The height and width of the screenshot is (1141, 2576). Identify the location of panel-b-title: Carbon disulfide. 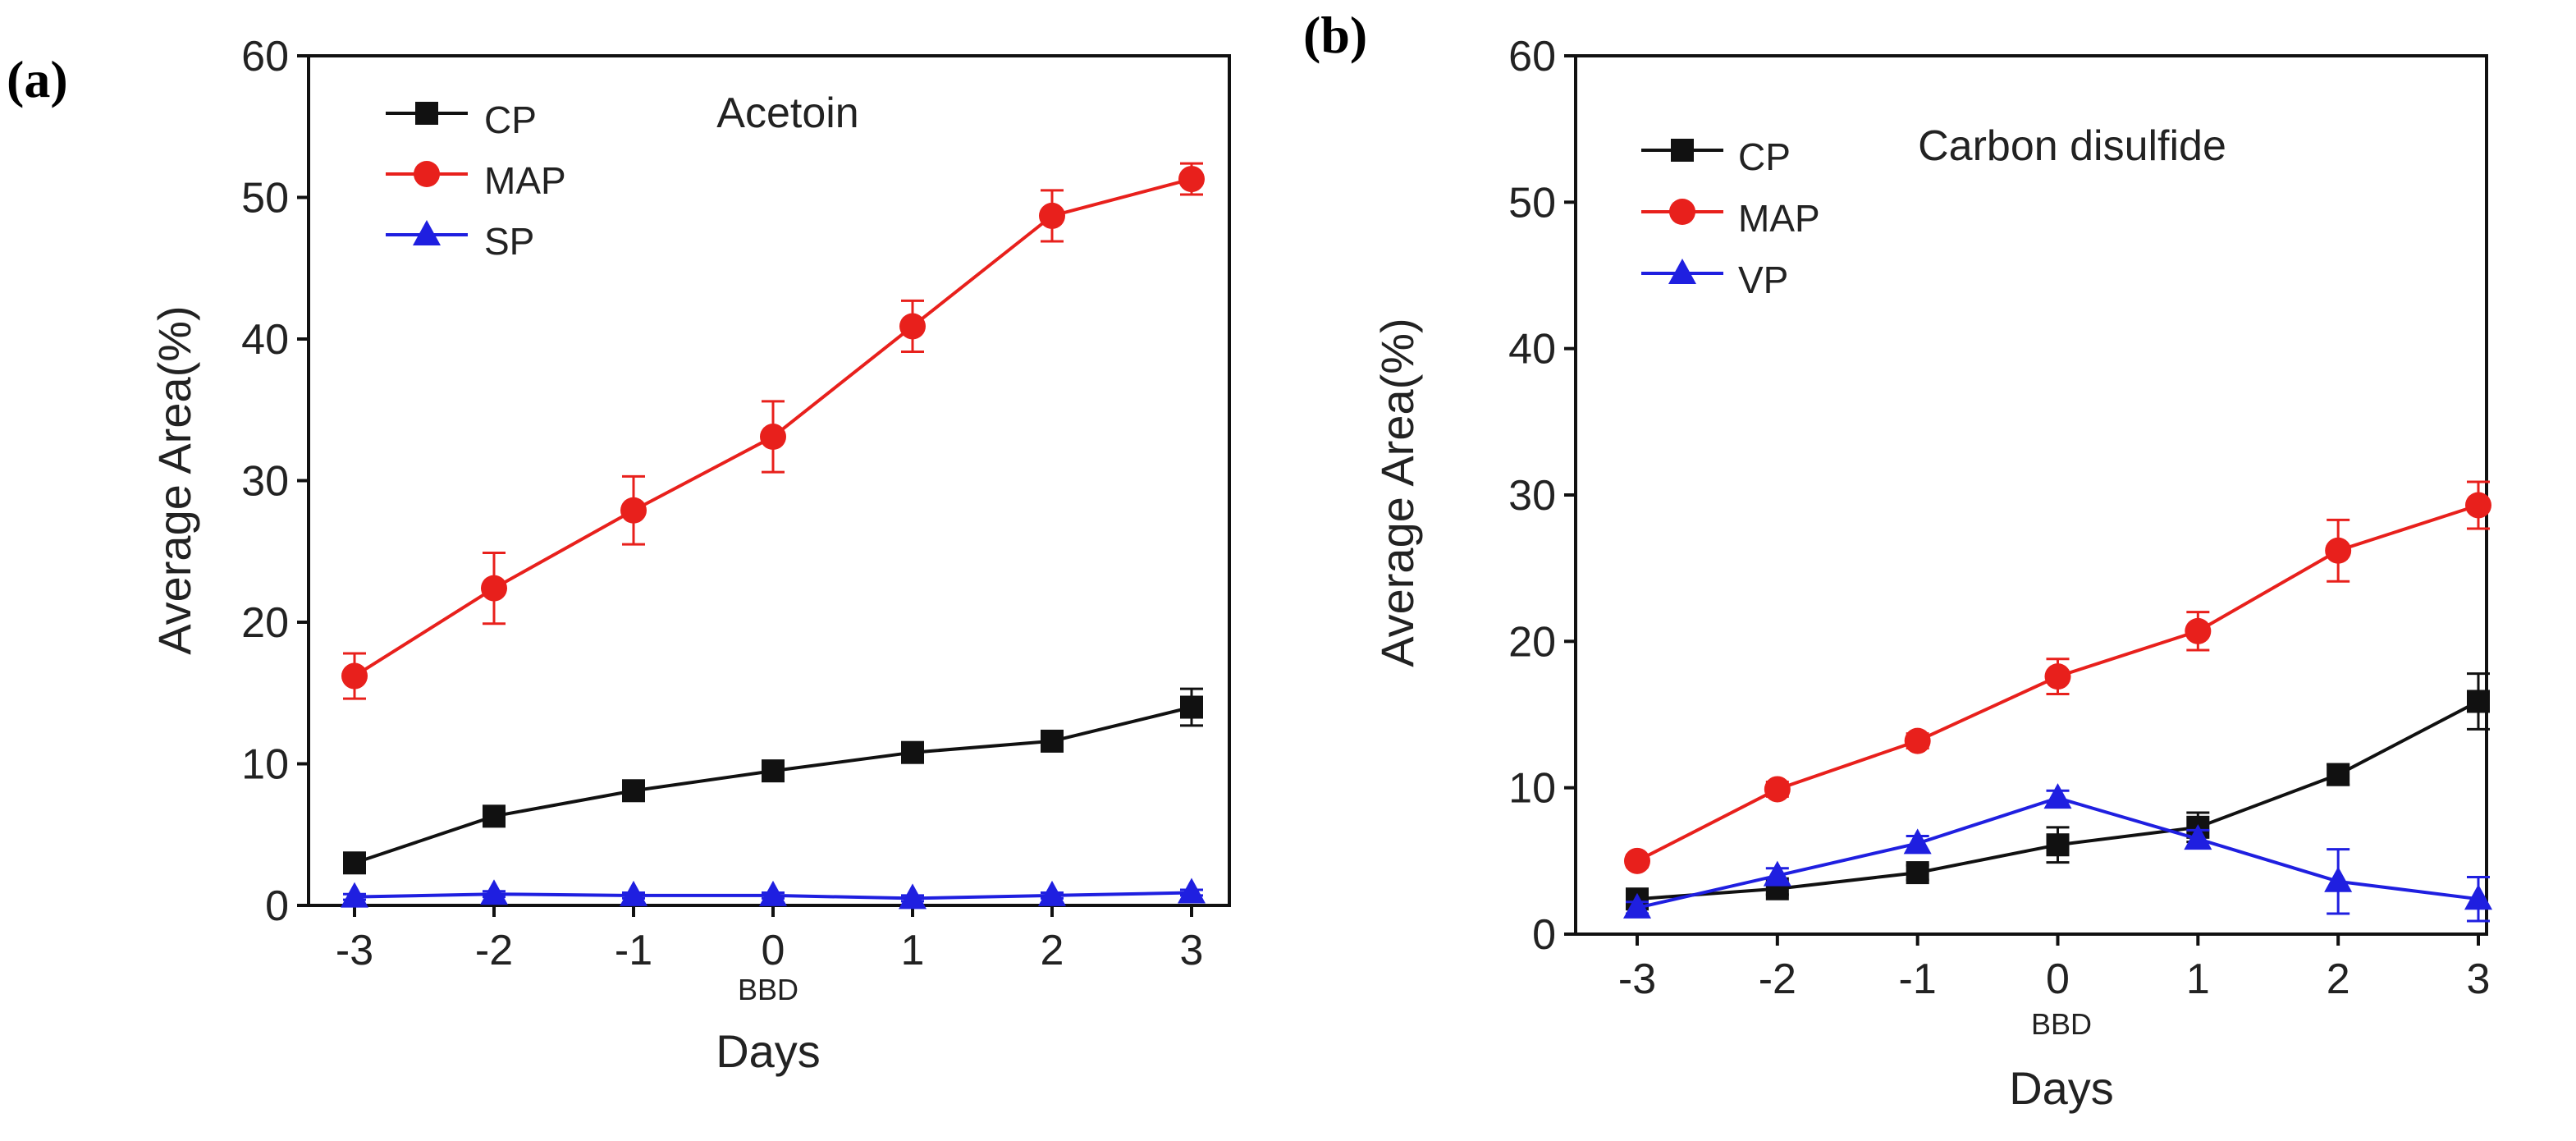
(2072, 146).